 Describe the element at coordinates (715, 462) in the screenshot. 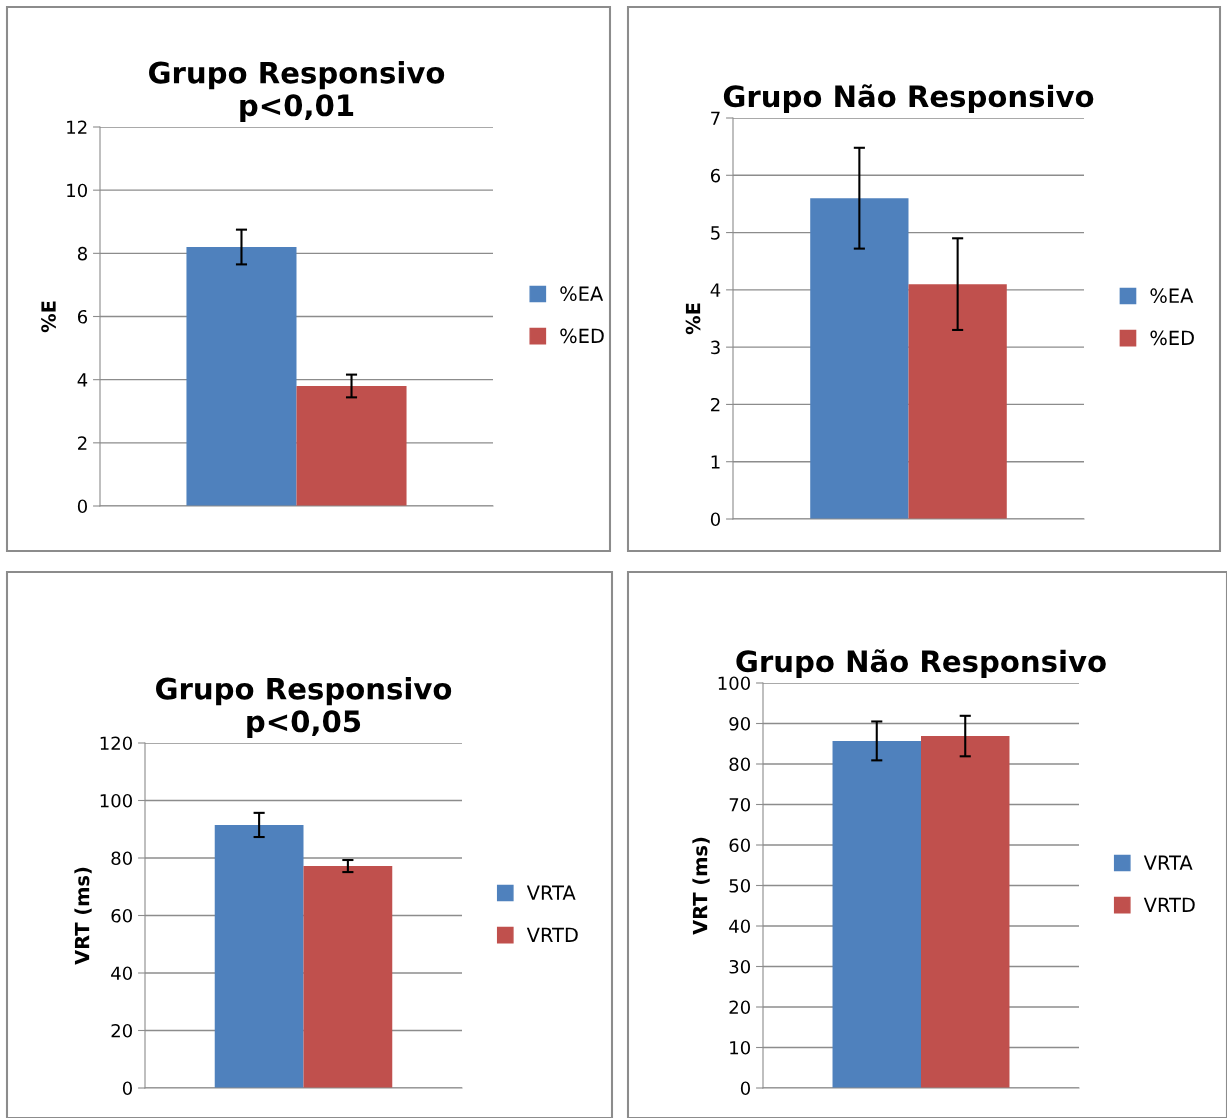

I see `y-tick-label: 1` at that location.